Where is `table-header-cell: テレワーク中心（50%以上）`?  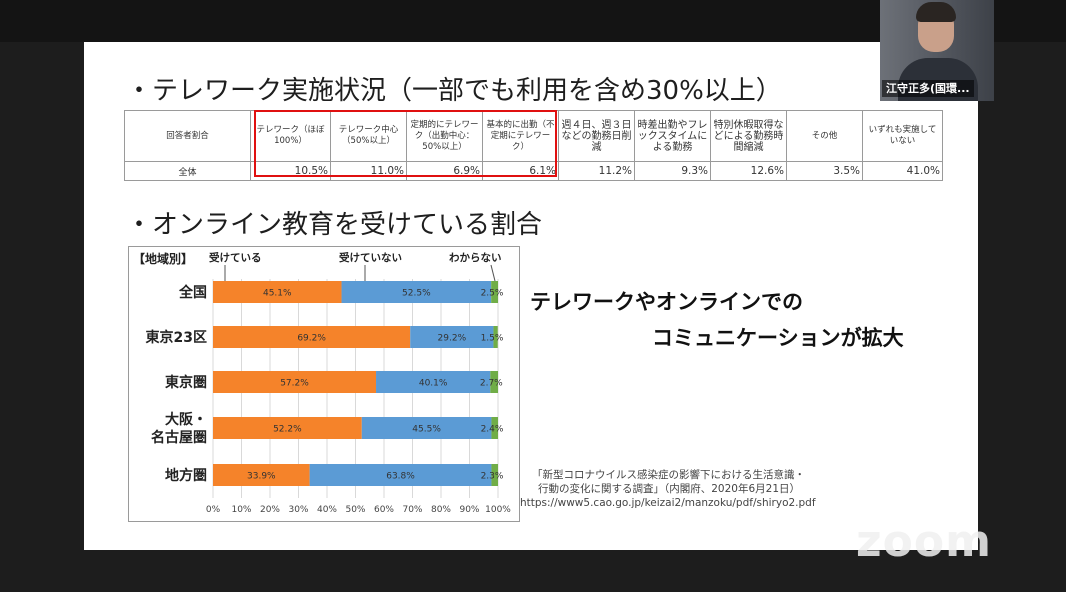 table-header-cell: テレワーク中心（50%以上） is located at coordinates (368, 136).